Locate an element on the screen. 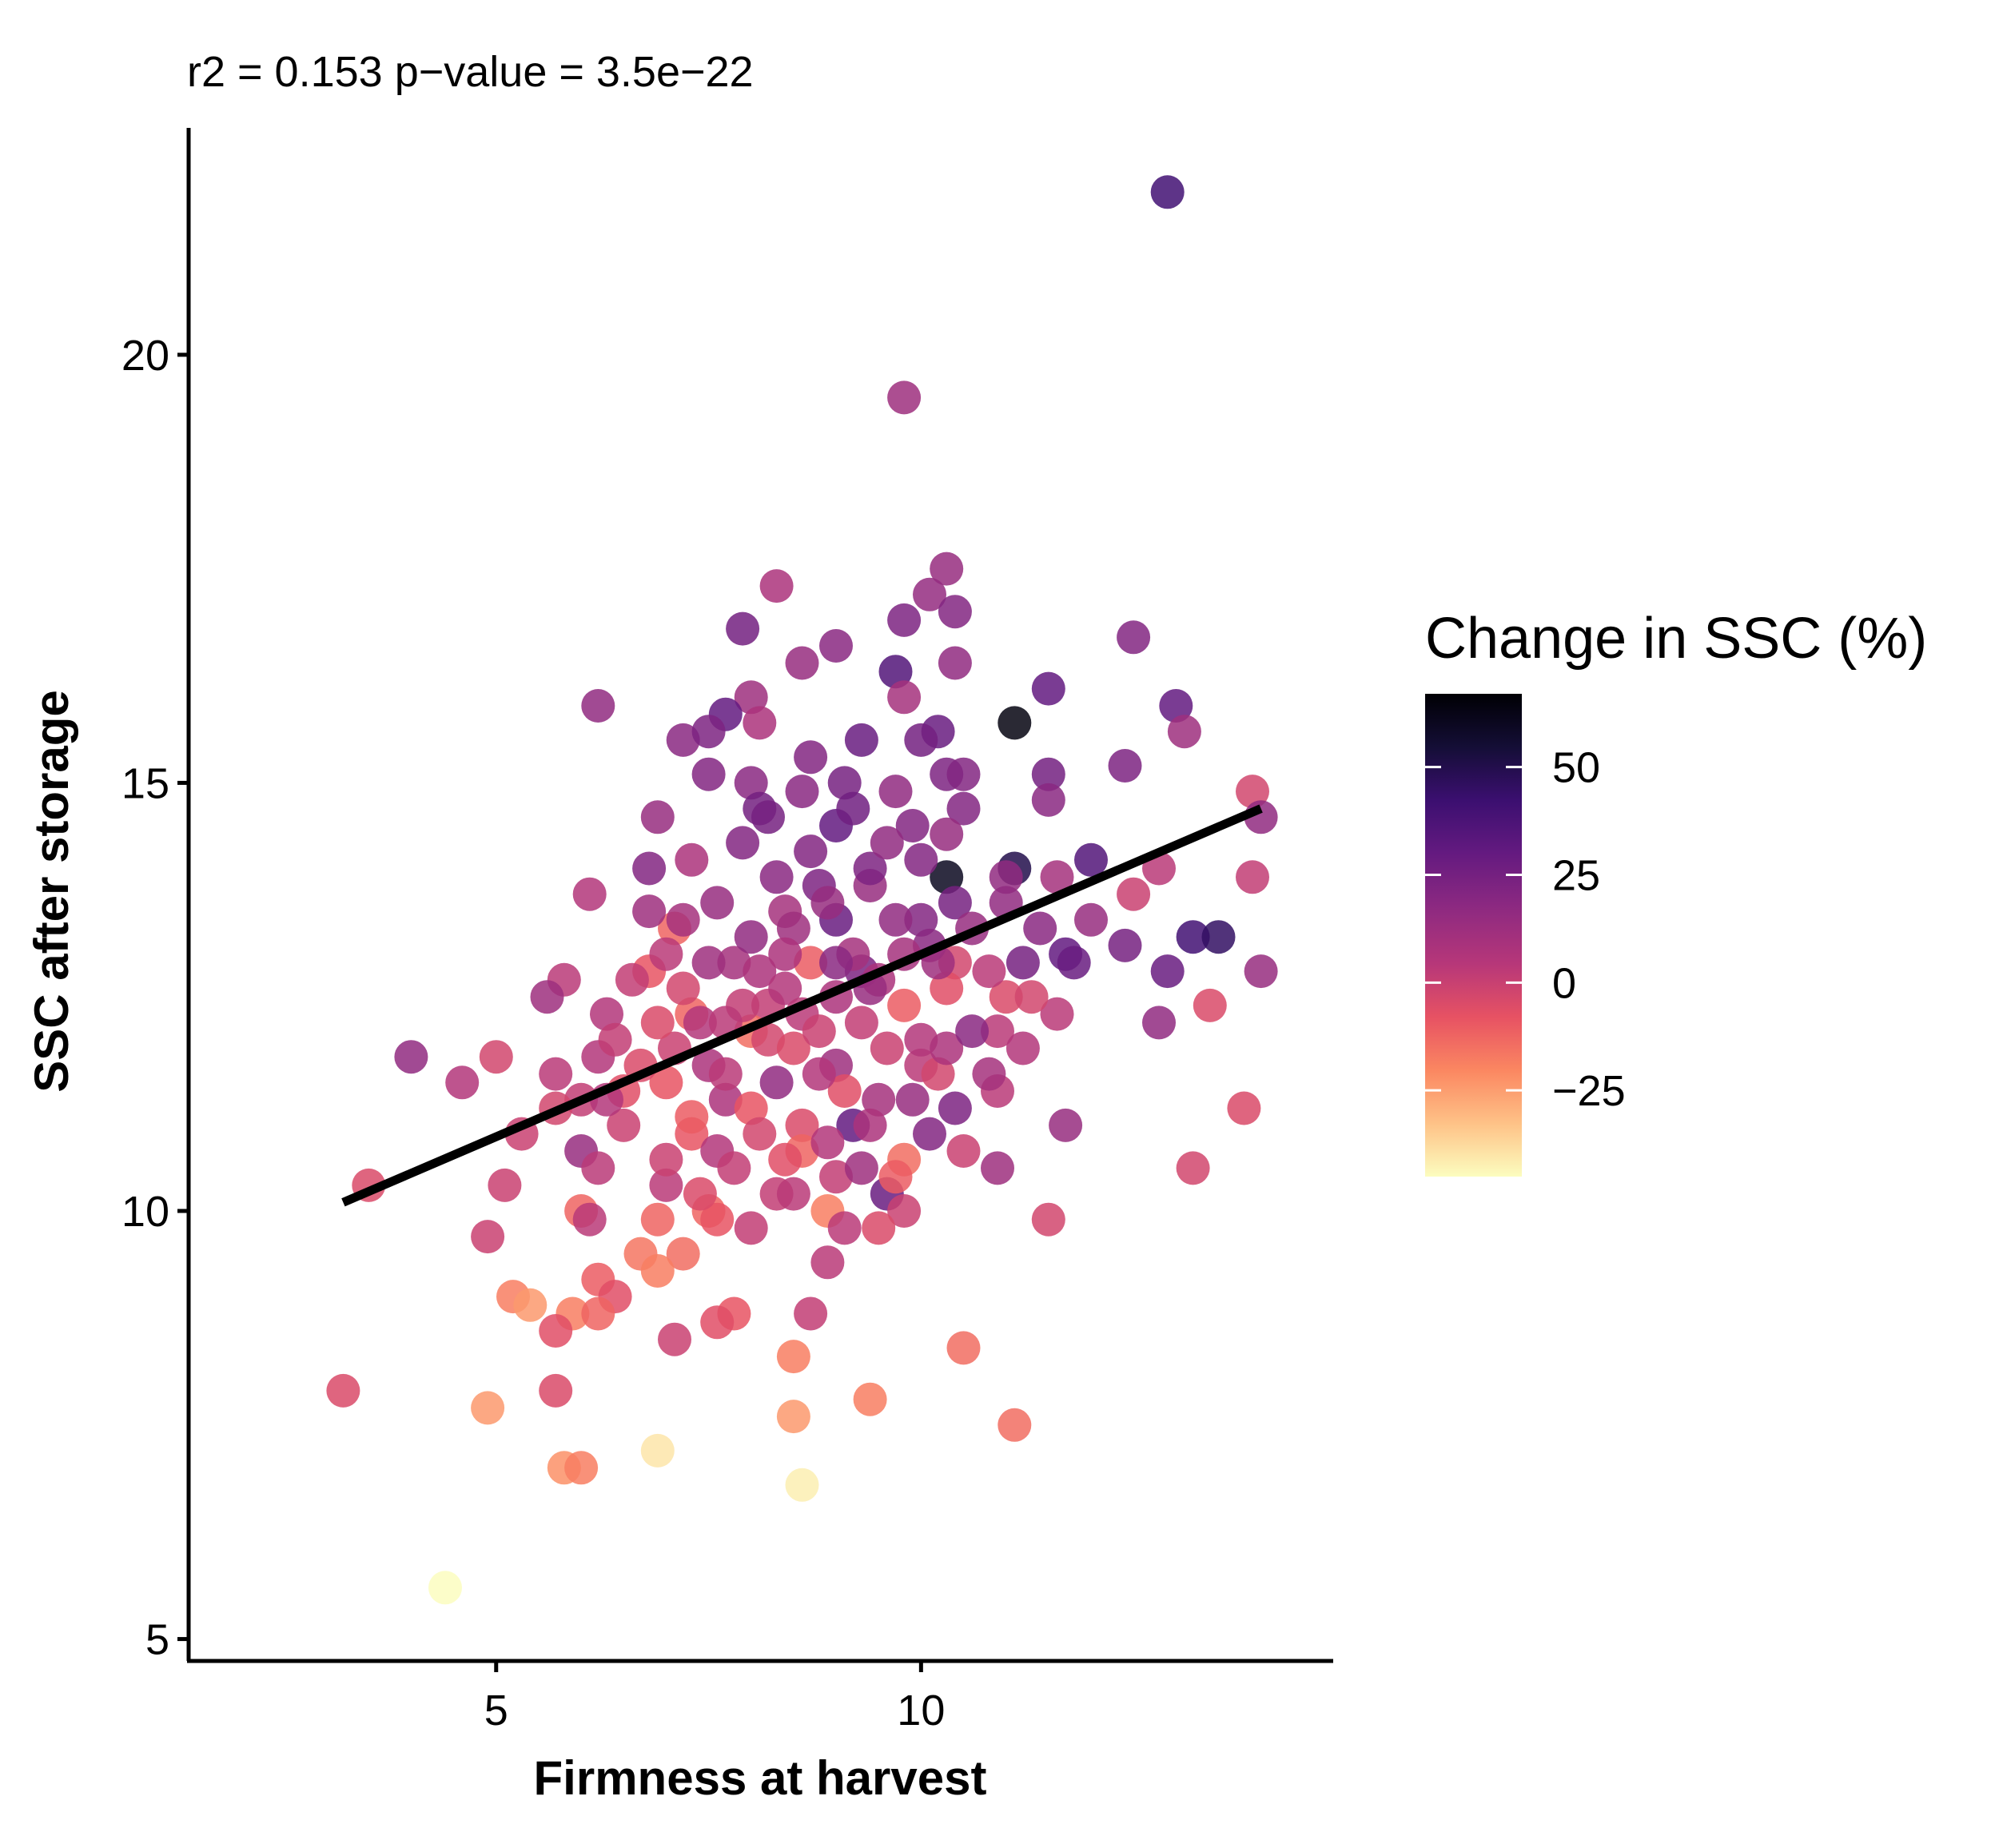  x-axis-title: Firmness at harvest is located at coordinates (760, 1778).